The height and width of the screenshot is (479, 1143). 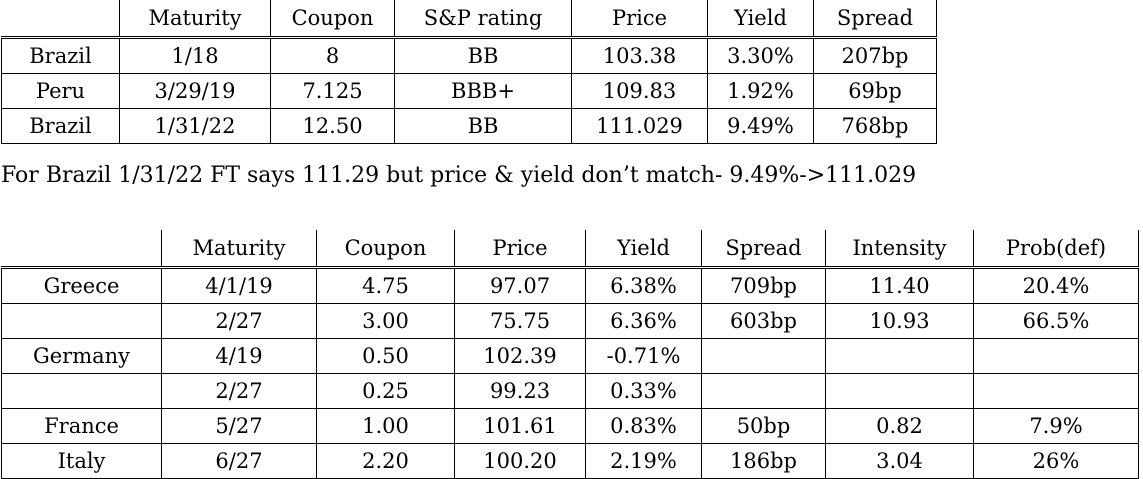 I want to click on table-cell: 0.82, so click(x=899, y=426).